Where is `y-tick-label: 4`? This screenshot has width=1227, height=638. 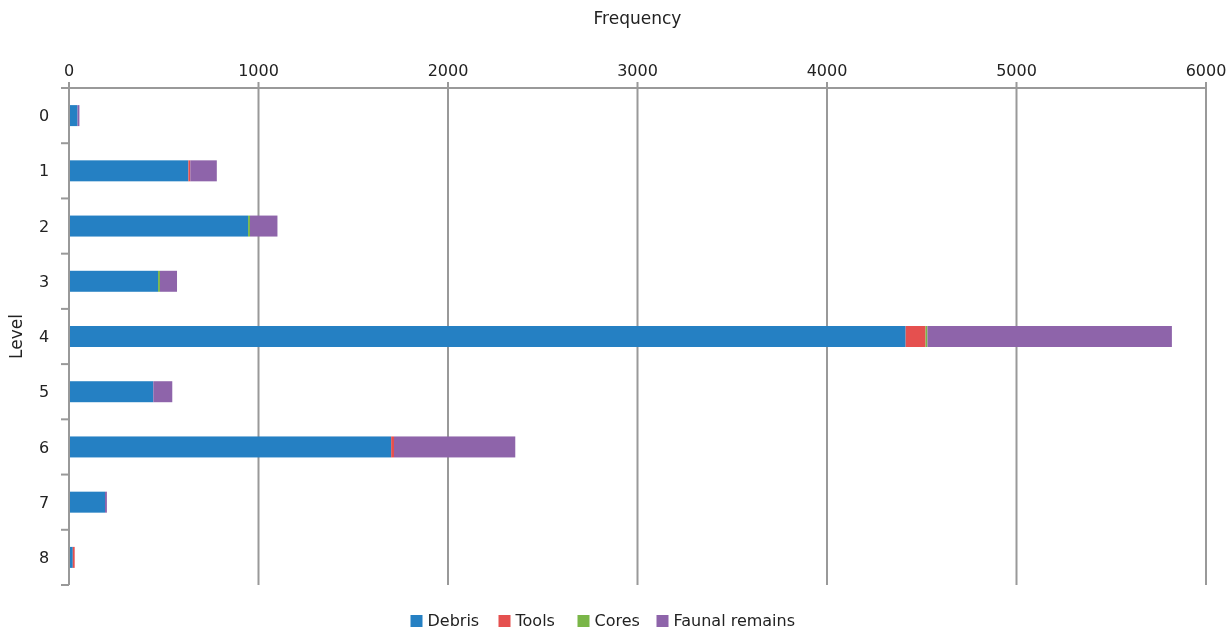 y-tick-label: 4 is located at coordinates (44, 337).